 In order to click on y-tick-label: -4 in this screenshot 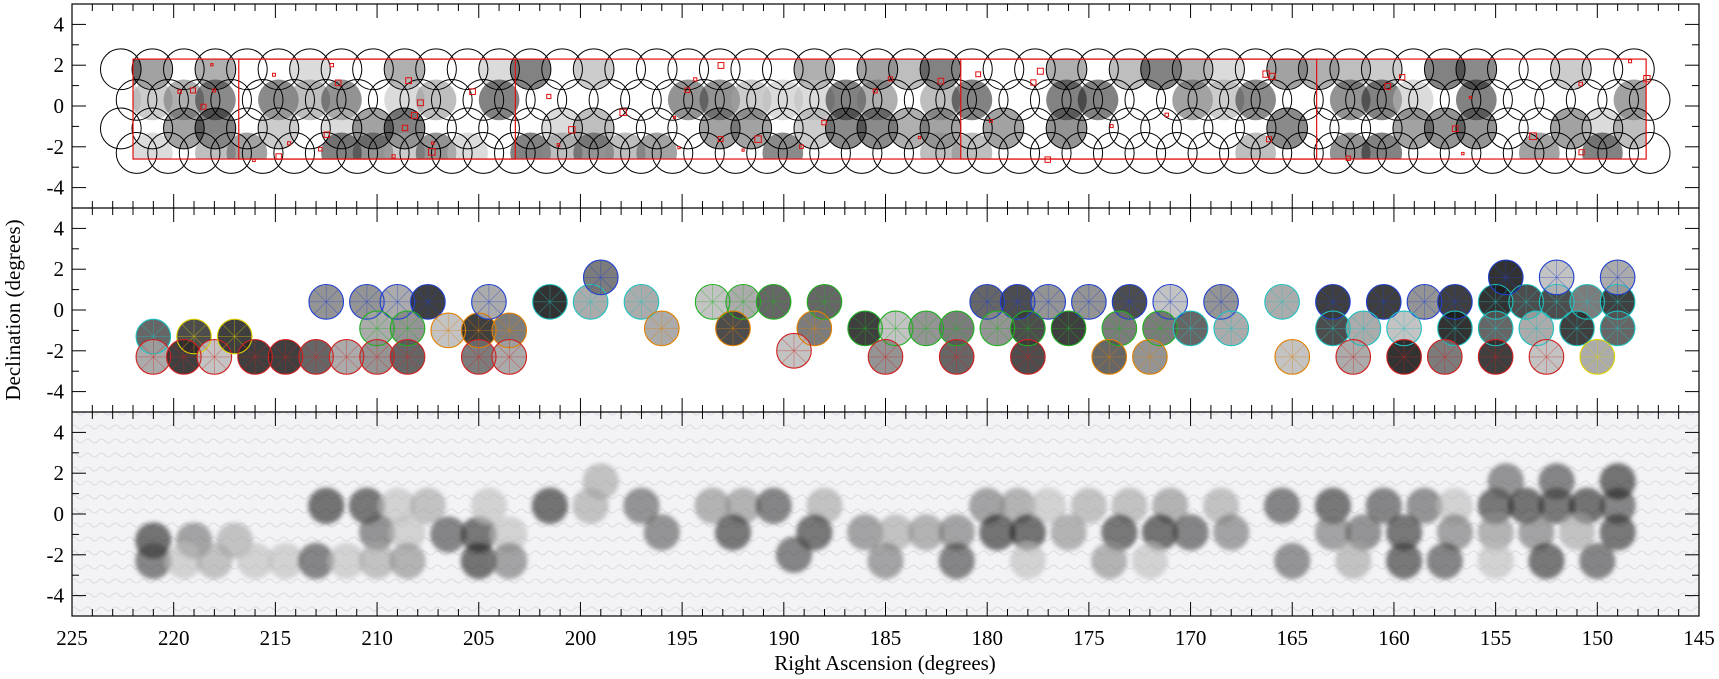, I will do `click(56, 596)`.